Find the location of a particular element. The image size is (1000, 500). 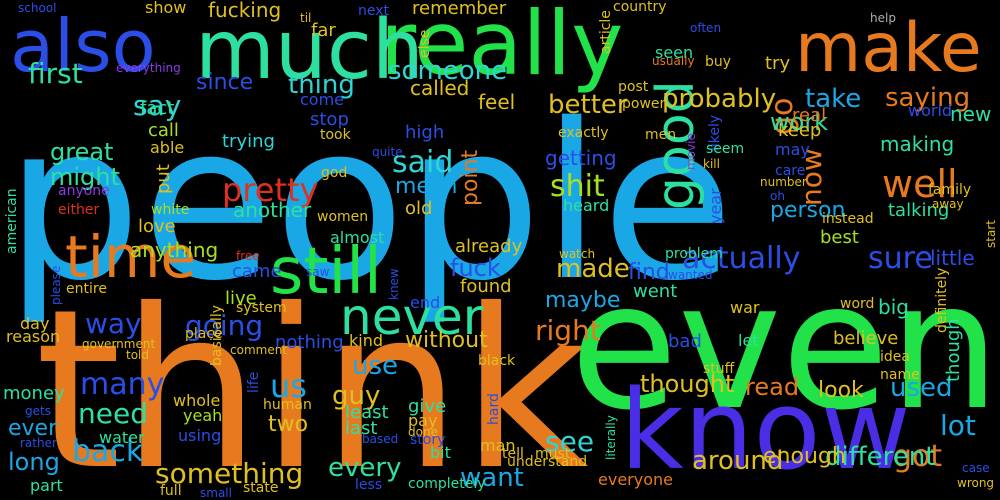

word-try: try is located at coordinates (778, 63).